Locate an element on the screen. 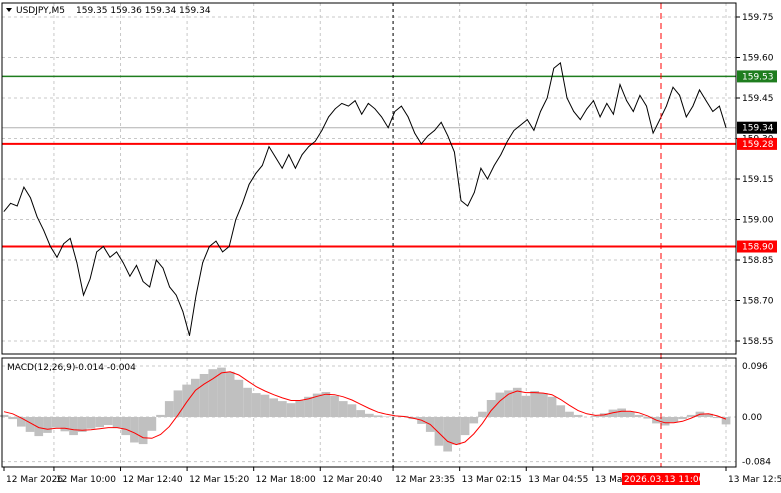  level-price-tag is located at coordinates (757, 246).